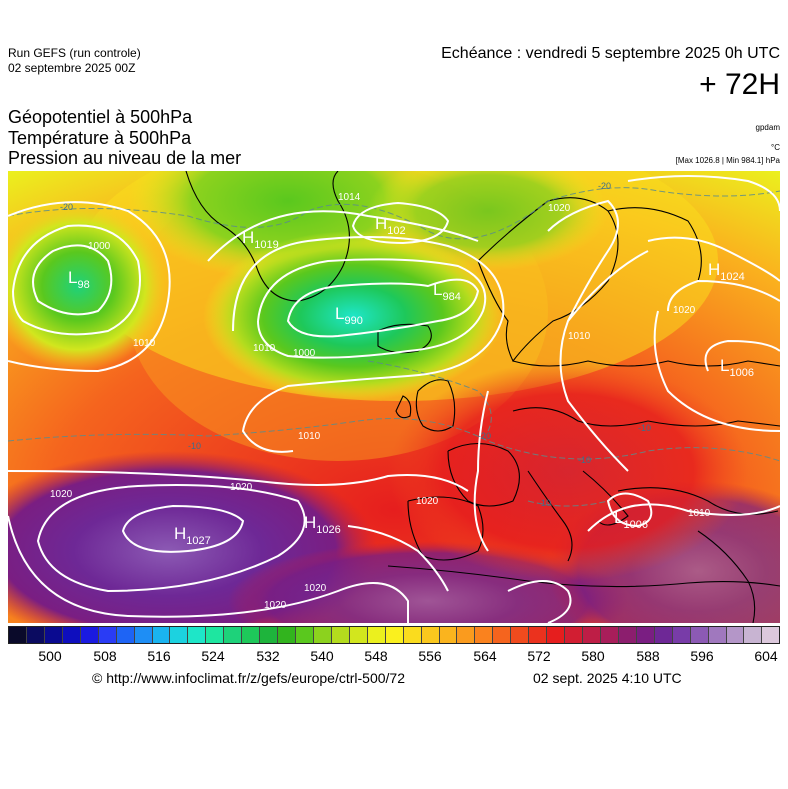  What do you see at coordinates (159, 656) in the screenshot?
I see `scale-tick-label: 516` at bounding box center [159, 656].